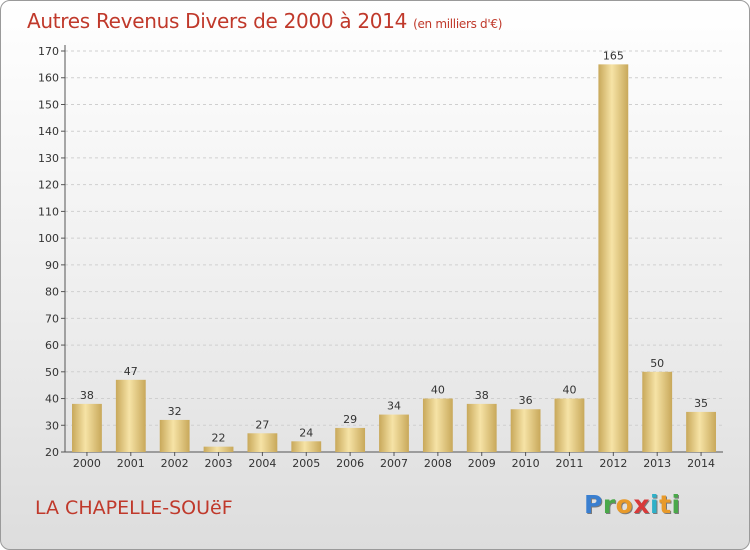  I want to click on y-tick-label: 40, so click(52, 399).